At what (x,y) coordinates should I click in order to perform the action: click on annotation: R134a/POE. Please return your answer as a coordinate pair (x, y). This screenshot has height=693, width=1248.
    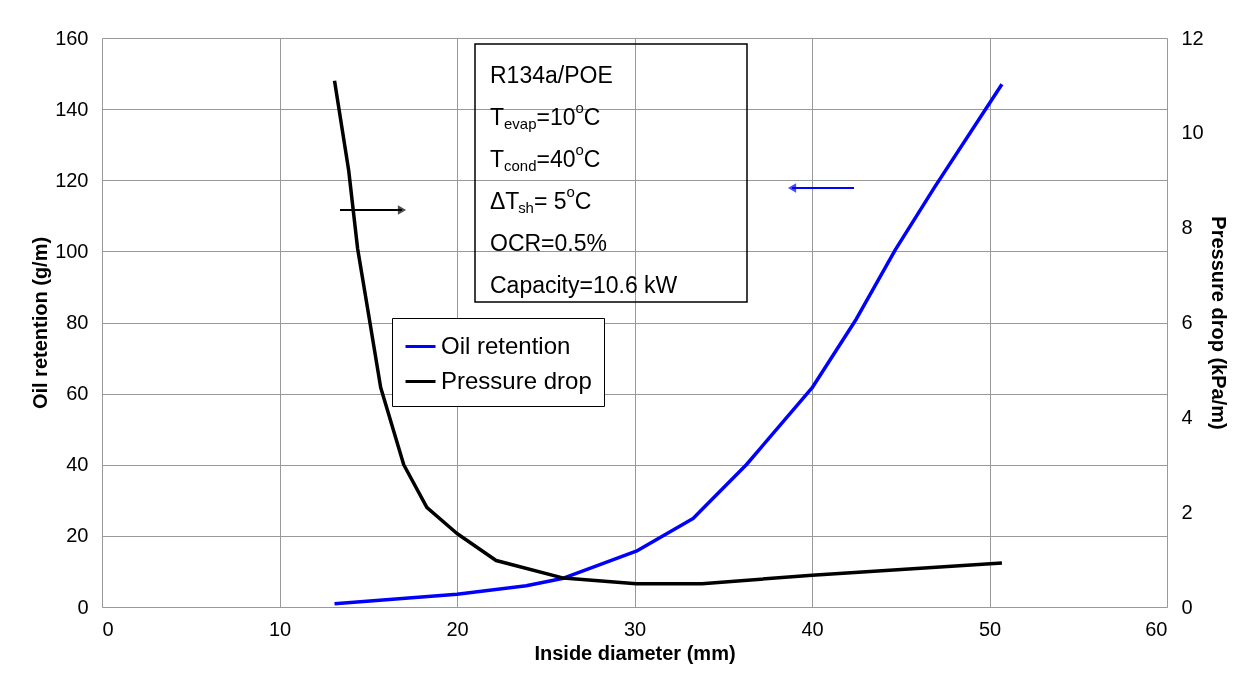
    Looking at the image, I should click on (551, 75).